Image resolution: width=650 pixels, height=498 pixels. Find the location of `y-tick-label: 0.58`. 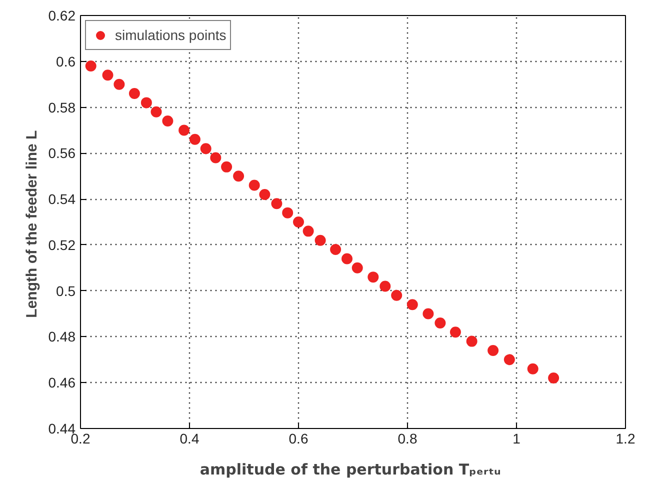

y-tick-label: 0.58 is located at coordinates (62, 107).